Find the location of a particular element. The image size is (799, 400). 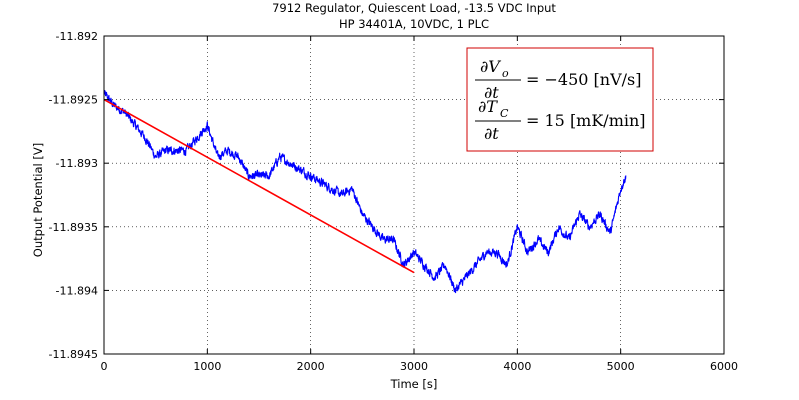

svg-text: C is located at coordinates (504, 113).